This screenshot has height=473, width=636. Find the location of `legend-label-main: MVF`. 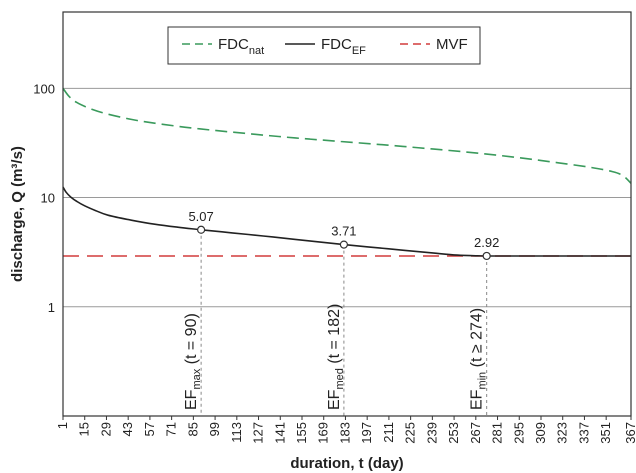

legend-label-main: MVF is located at coordinates (452, 44).